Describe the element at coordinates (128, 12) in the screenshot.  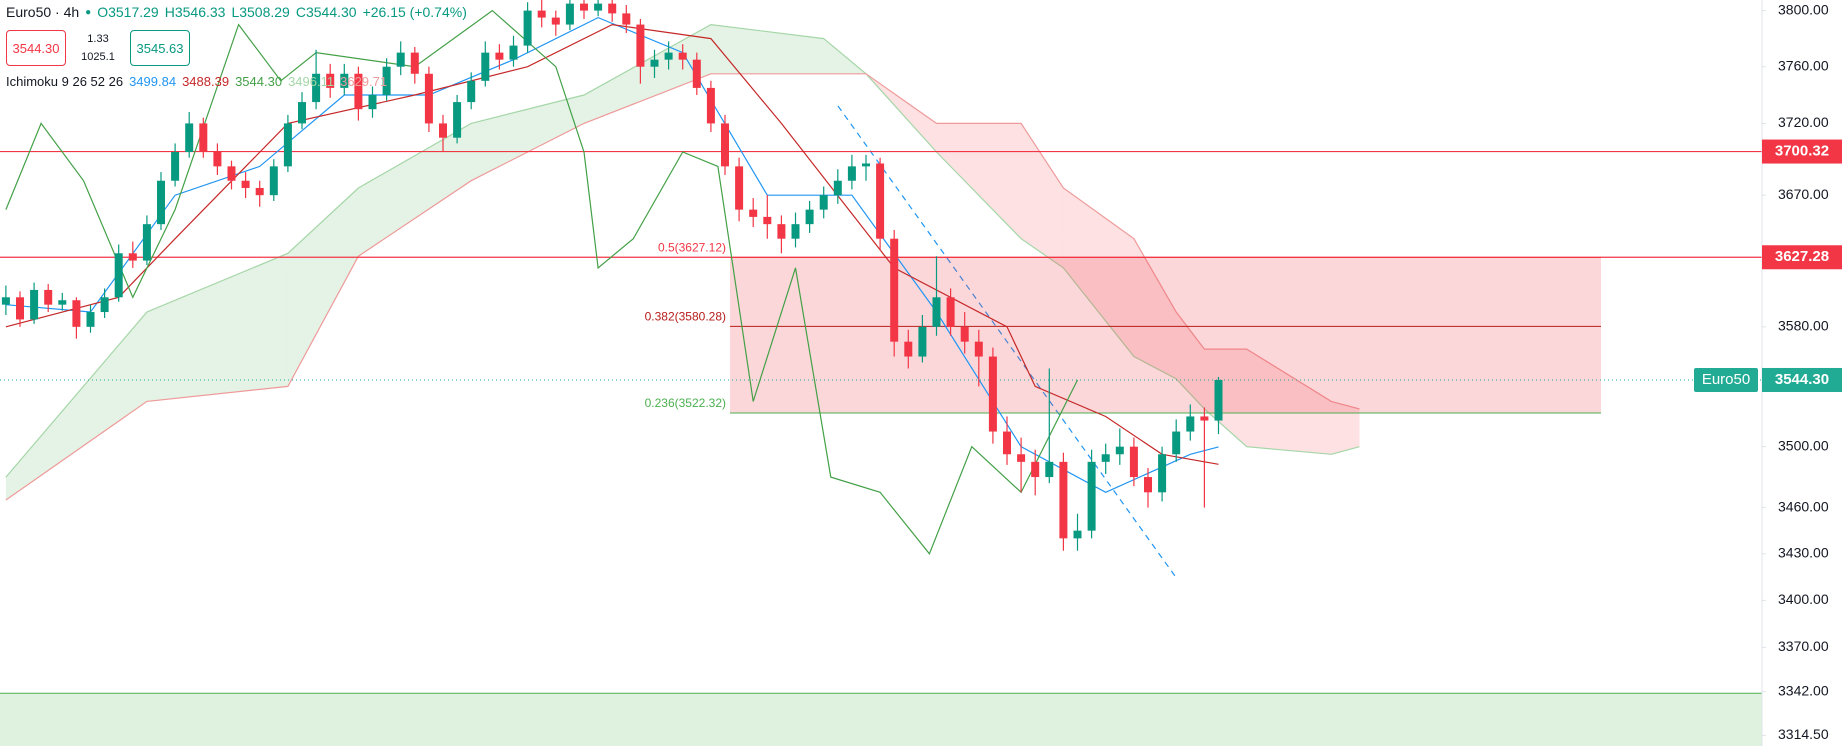
I see `ohlc-open: O3517.29` at that location.